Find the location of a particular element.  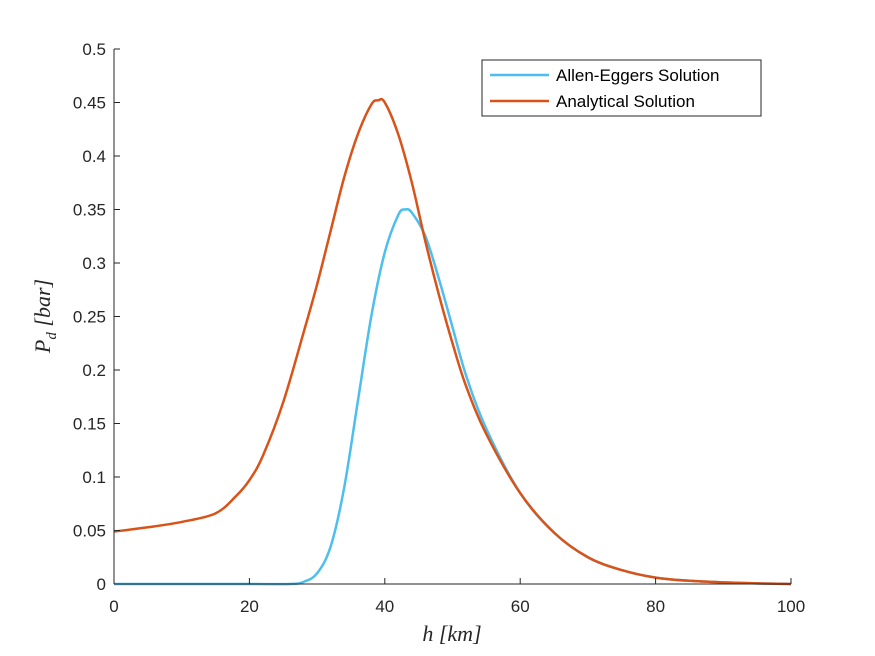

y-tick-label: 0.3 is located at coordinates (94, 263).